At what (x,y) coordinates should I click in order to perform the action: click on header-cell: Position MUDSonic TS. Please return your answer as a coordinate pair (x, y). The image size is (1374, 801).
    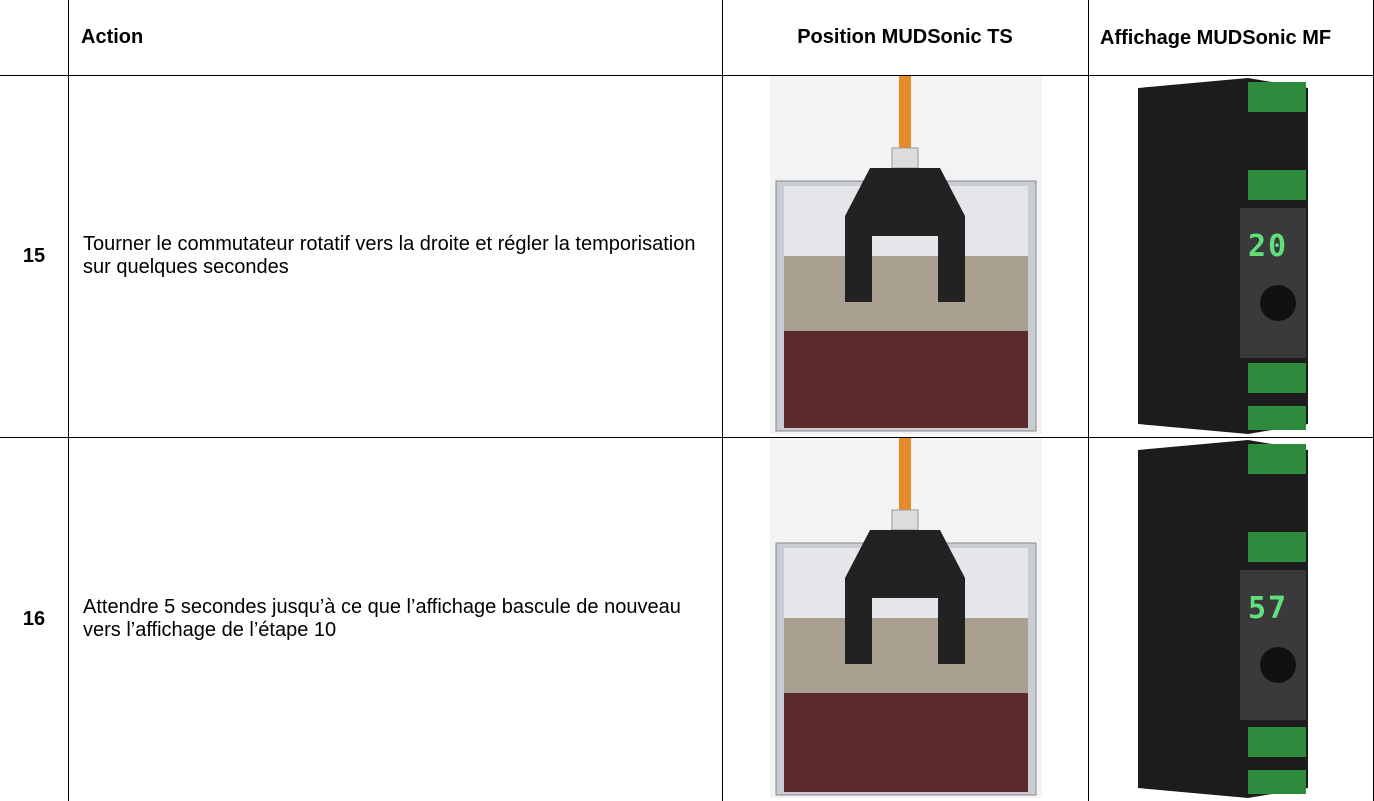
    Looking at the image, I should click on (905, 38).